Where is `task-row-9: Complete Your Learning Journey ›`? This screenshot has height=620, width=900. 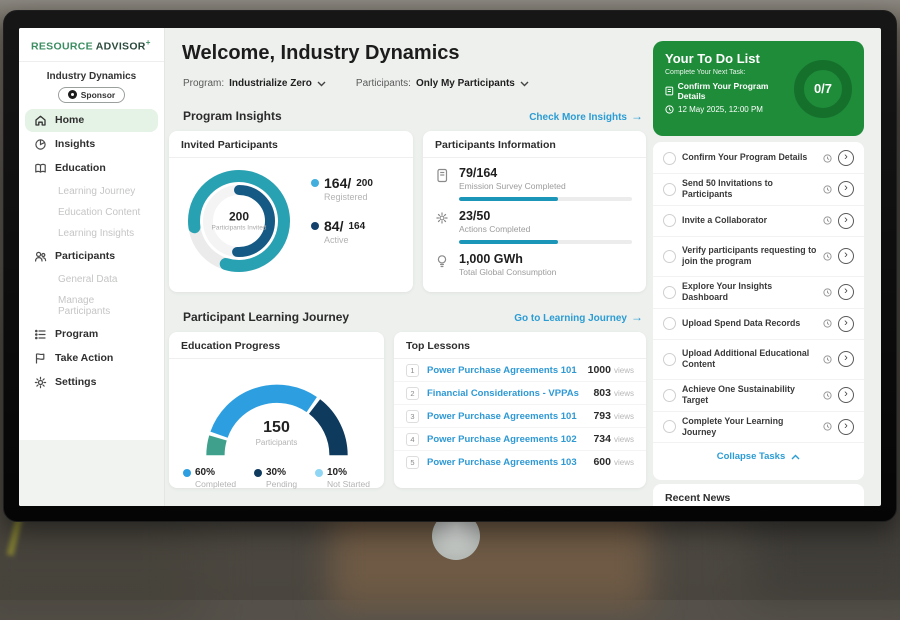 task-row-9: Complete Your Learning Journey › is located at coordinates (758, 428).